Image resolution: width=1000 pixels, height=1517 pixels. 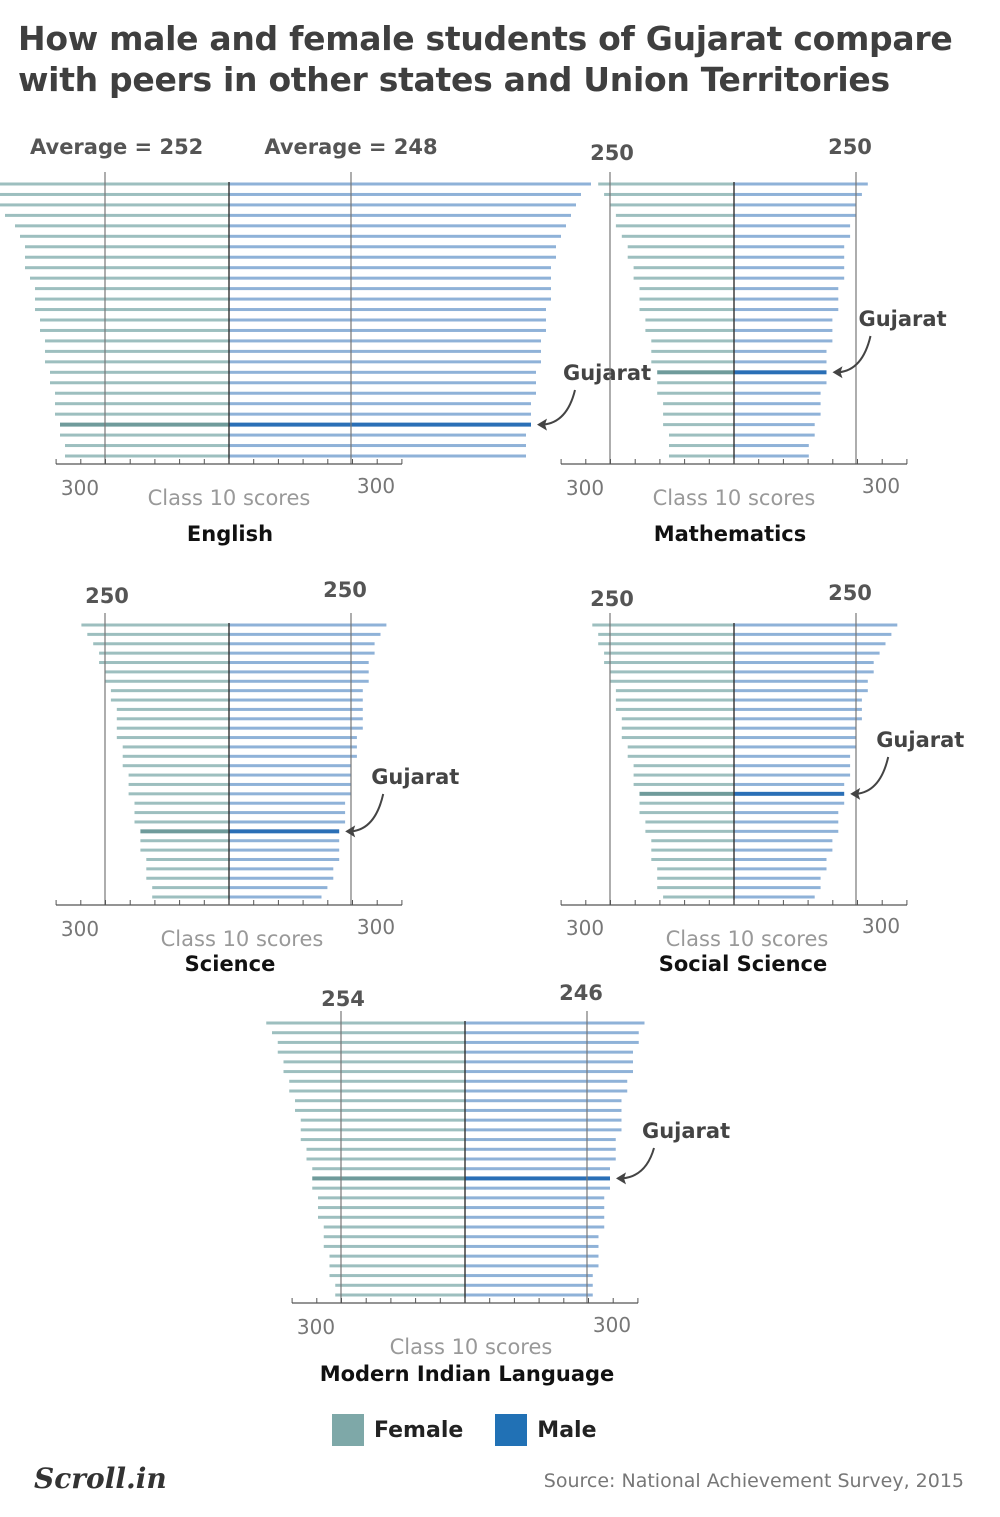 What do you see at coordinates (585, 488) in the screenshot?
I see `female-axis-end-label-mathematics: 300` at bounding box center [585, 488].